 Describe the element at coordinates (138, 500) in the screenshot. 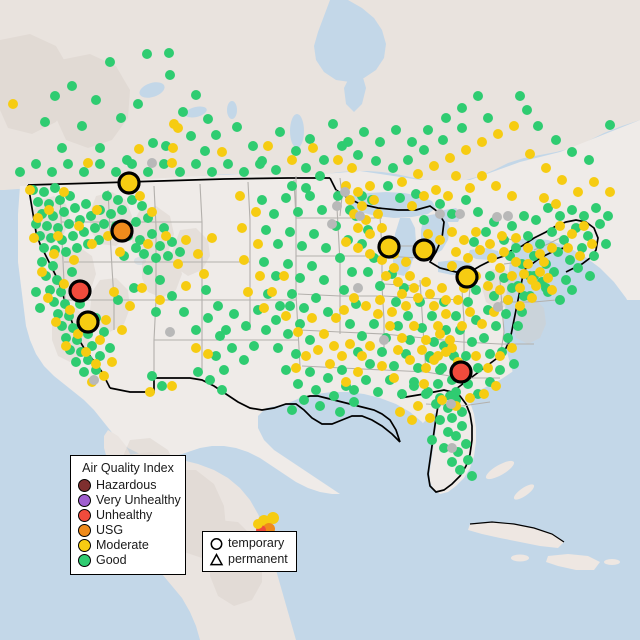

I see `legend-label-very-unhealthy: Very Unhealthy` at that location.